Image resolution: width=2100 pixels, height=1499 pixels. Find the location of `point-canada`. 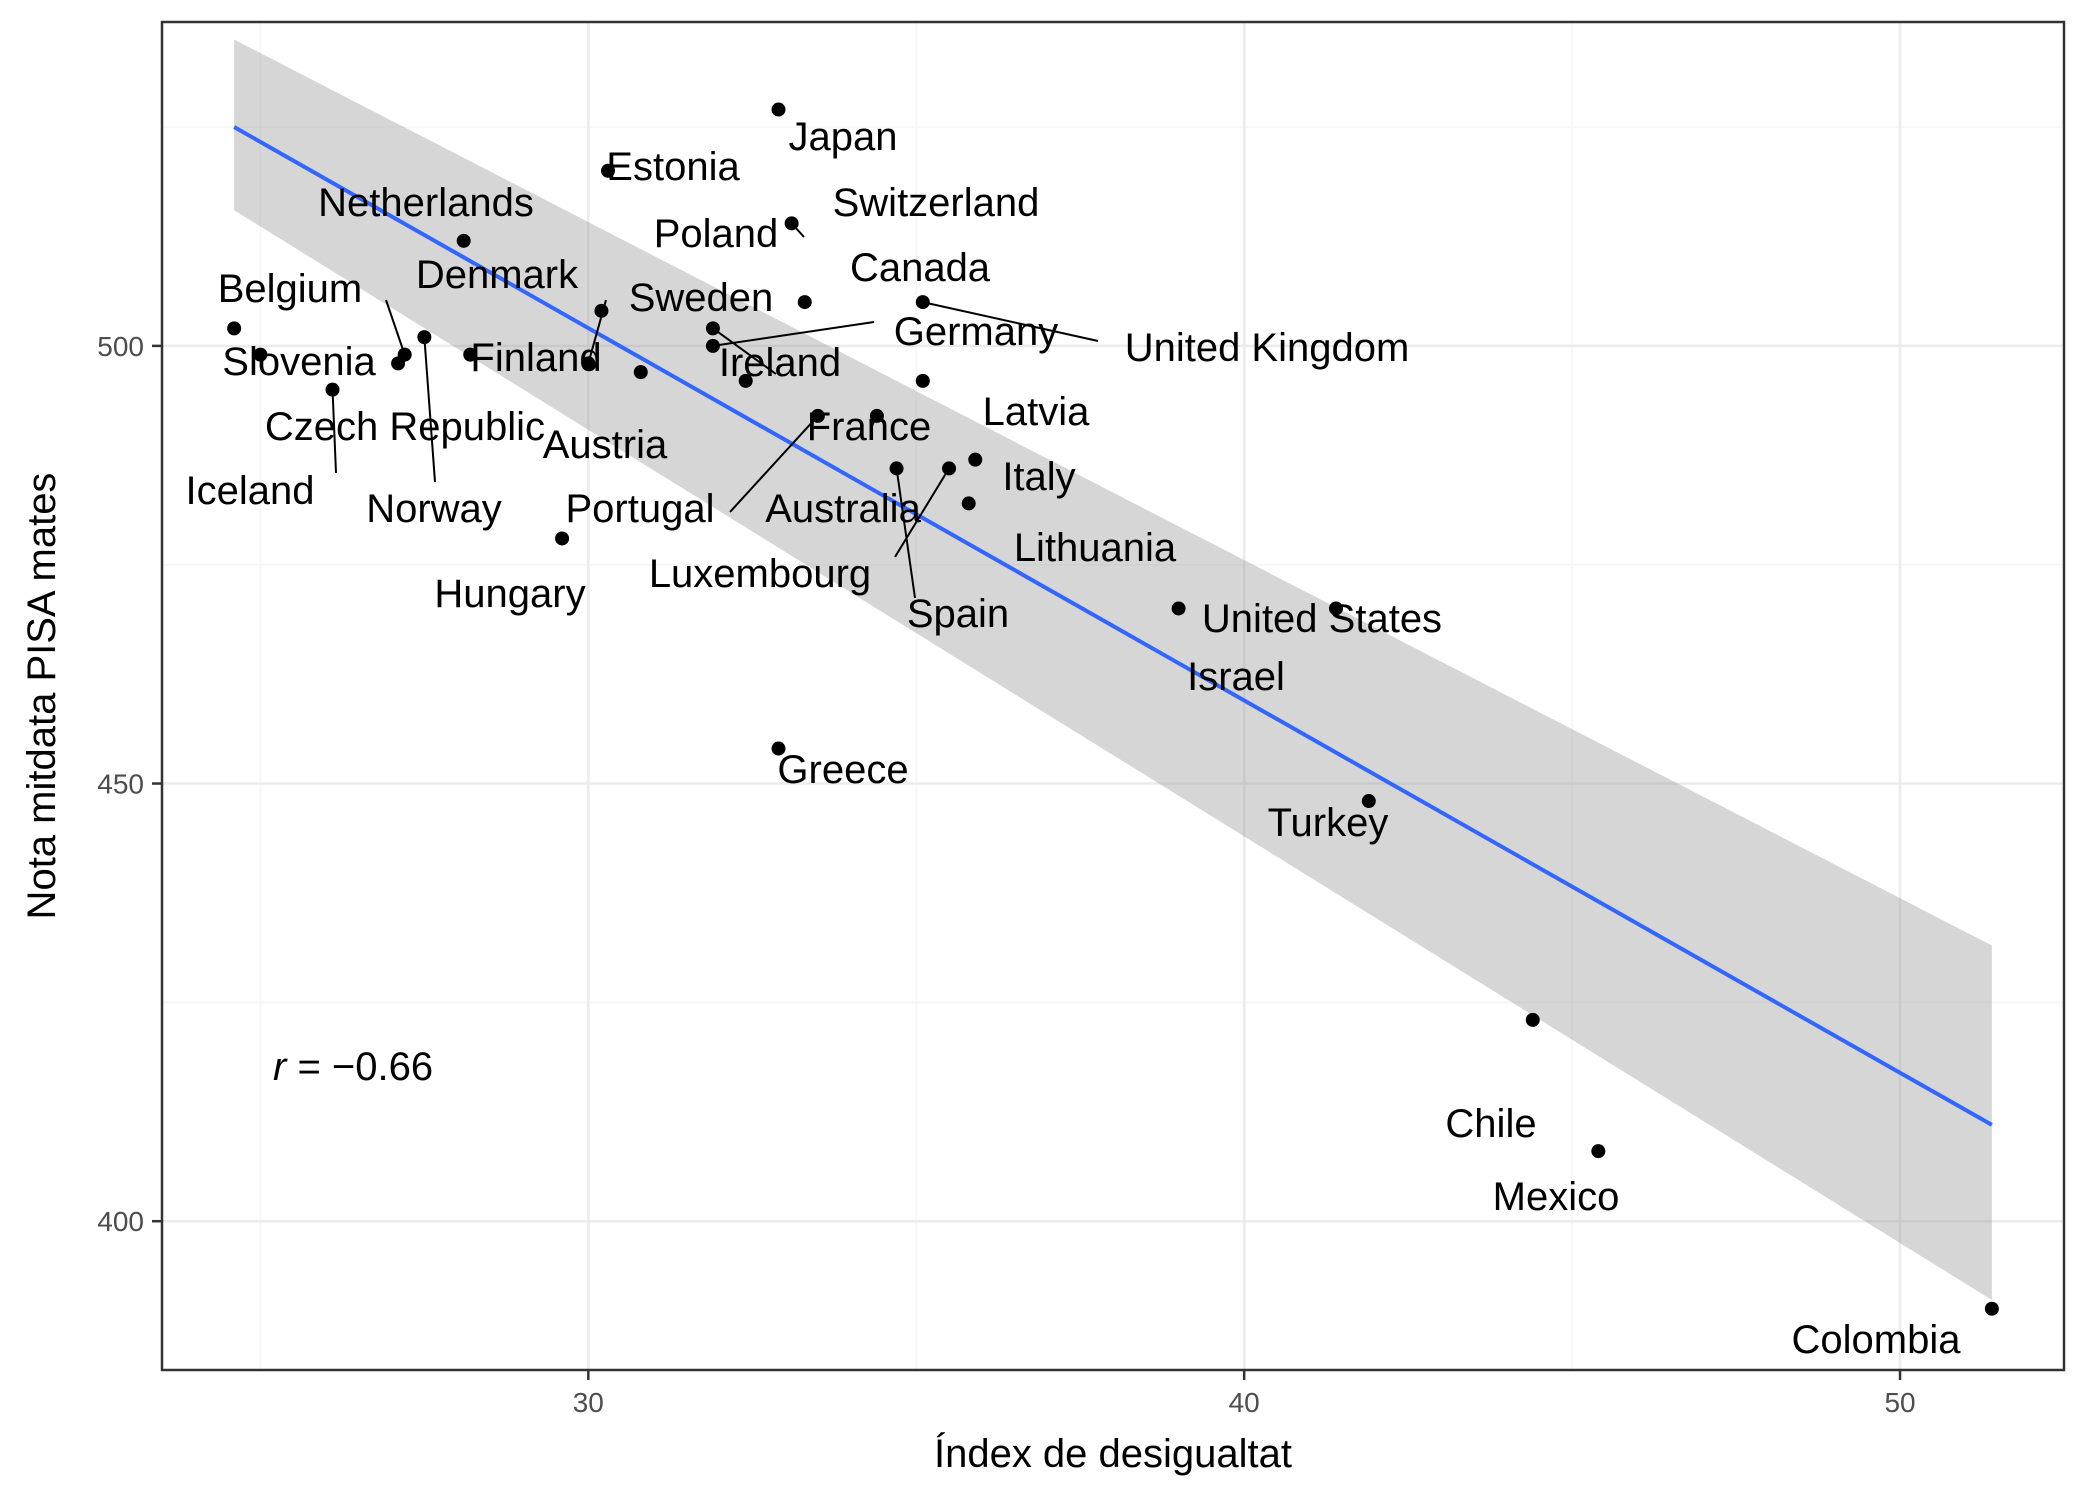

point-canada is located at coordinates (804, 302).